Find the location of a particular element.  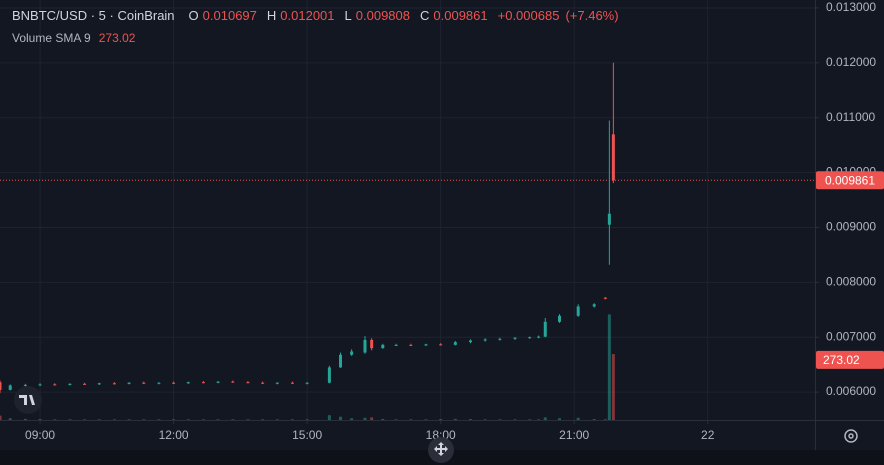

tv-logo is located at coordinates (28, 400).